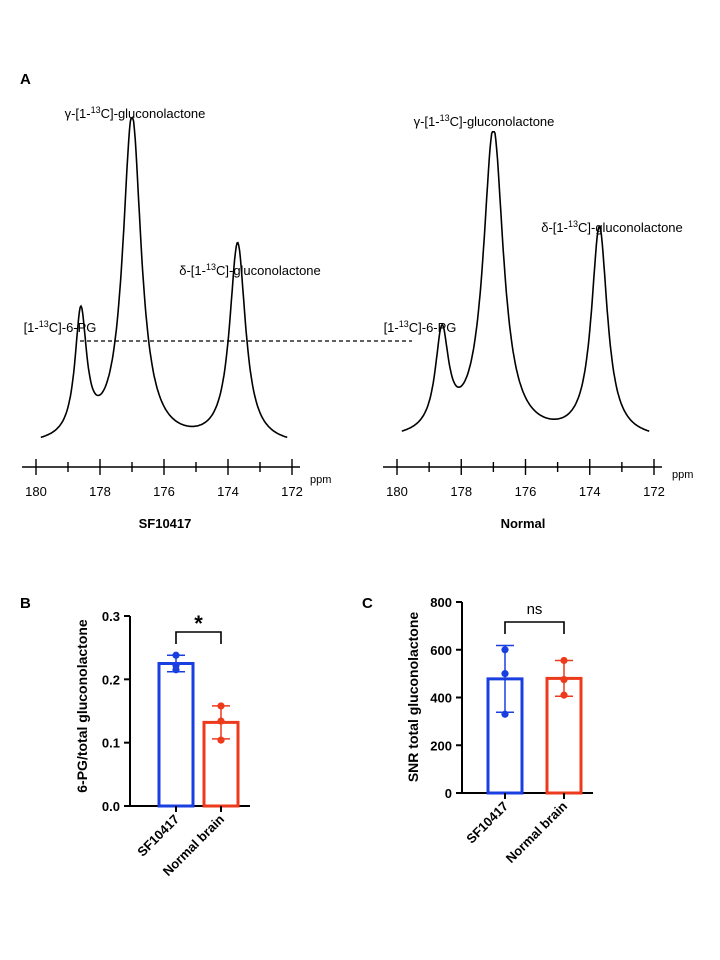 Image resolution: width=720 pixels, height=960 pixels. Describe the element at coordinates (25, 603) in the screenshot. I see `panel-b-letter: B` at that location.